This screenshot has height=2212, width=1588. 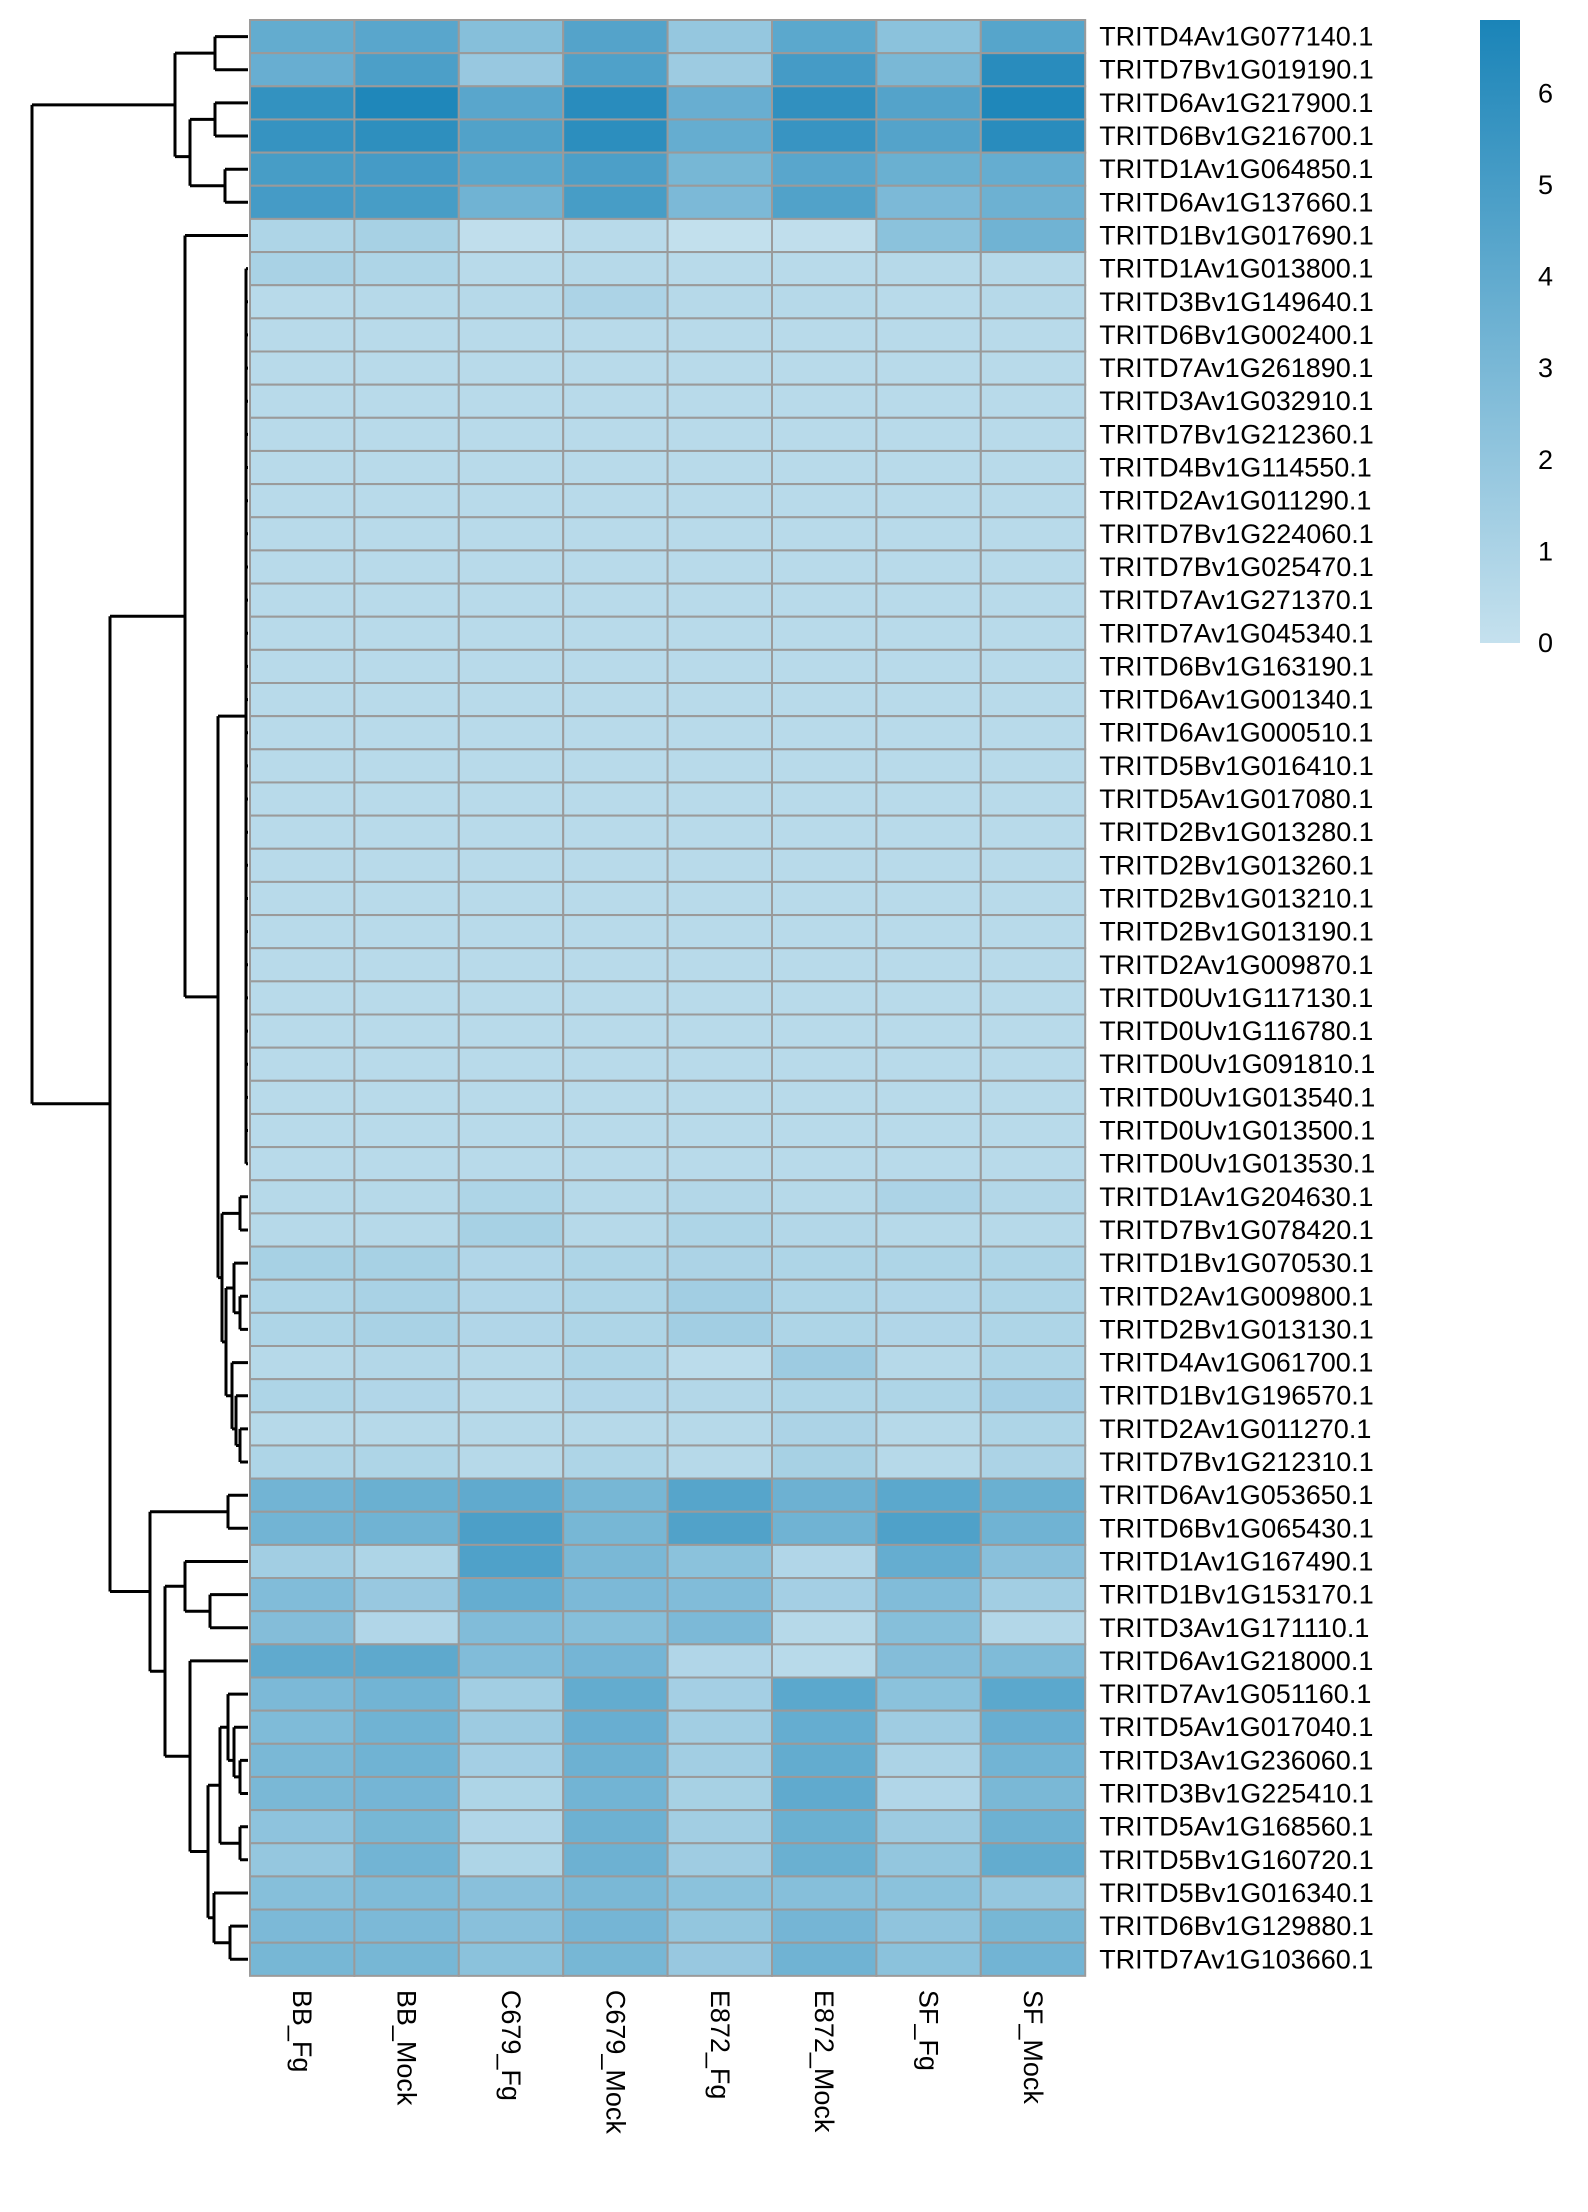 What do you see at coordinates (1236, 1661) in the screenshot?
I see `row-label: TRITD6Av1G218000.1` at bounding box center [1236, 1661].